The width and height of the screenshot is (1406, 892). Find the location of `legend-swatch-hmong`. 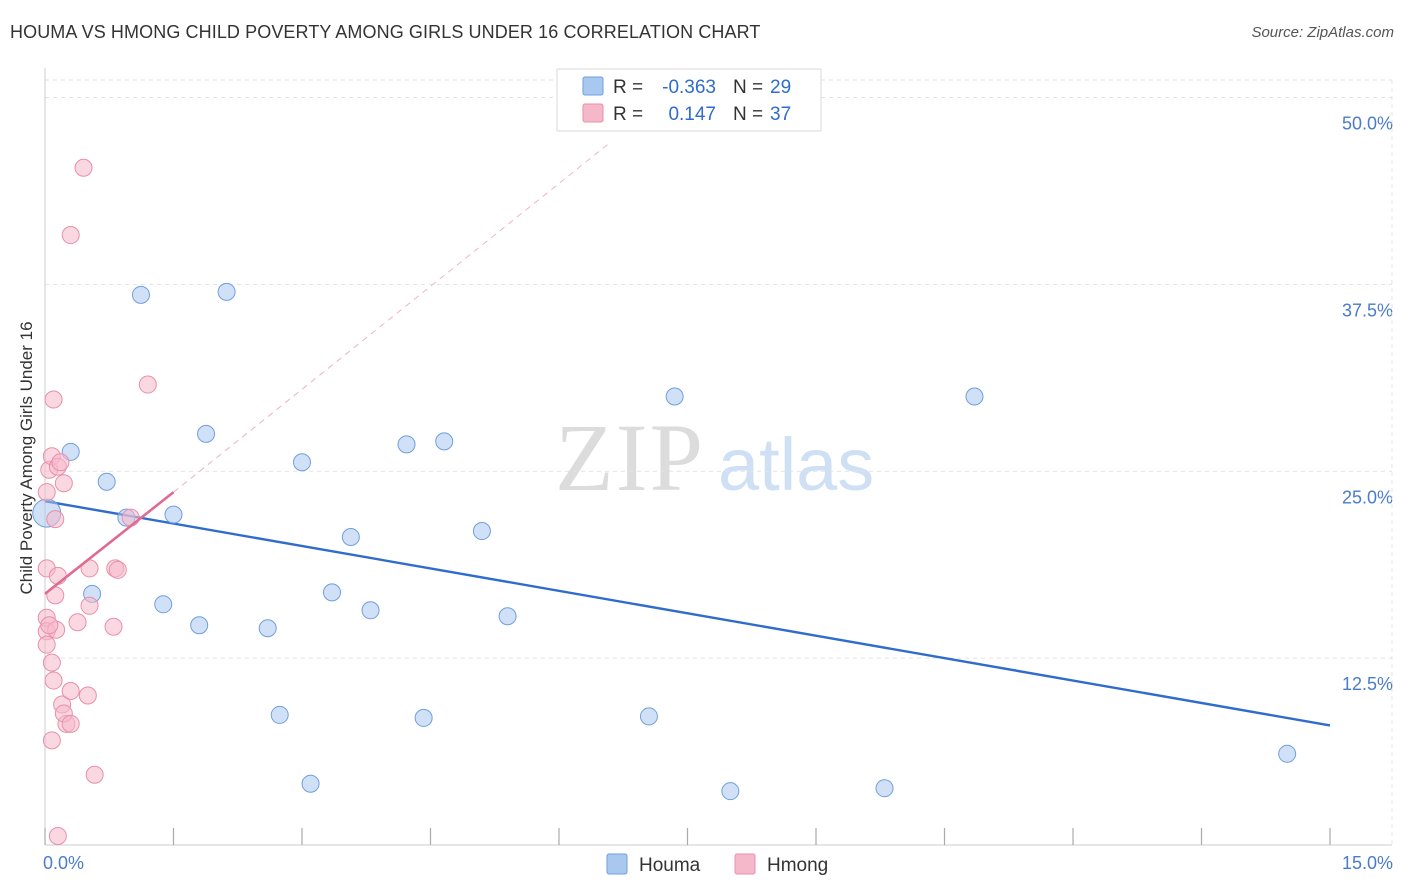

legend-swatch-hmong is located at coordinates (593, 113).